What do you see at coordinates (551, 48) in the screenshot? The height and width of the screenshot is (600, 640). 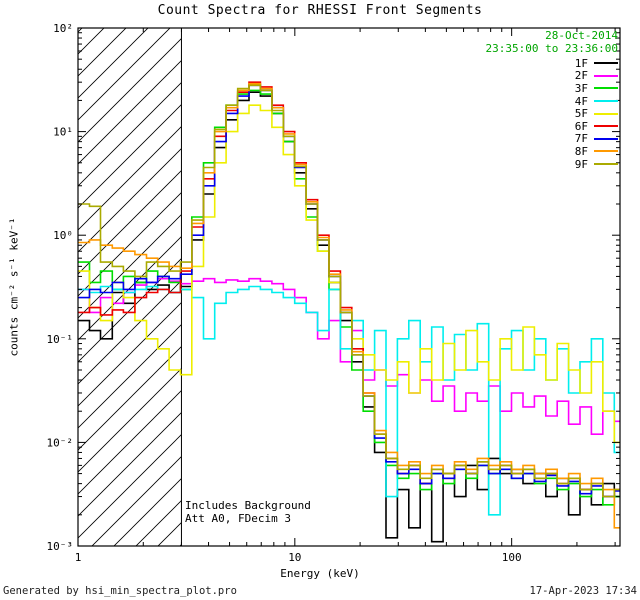 I see `observation-time-range: 23:35:00 to 23:36:00` at bounding box center [551, 48].